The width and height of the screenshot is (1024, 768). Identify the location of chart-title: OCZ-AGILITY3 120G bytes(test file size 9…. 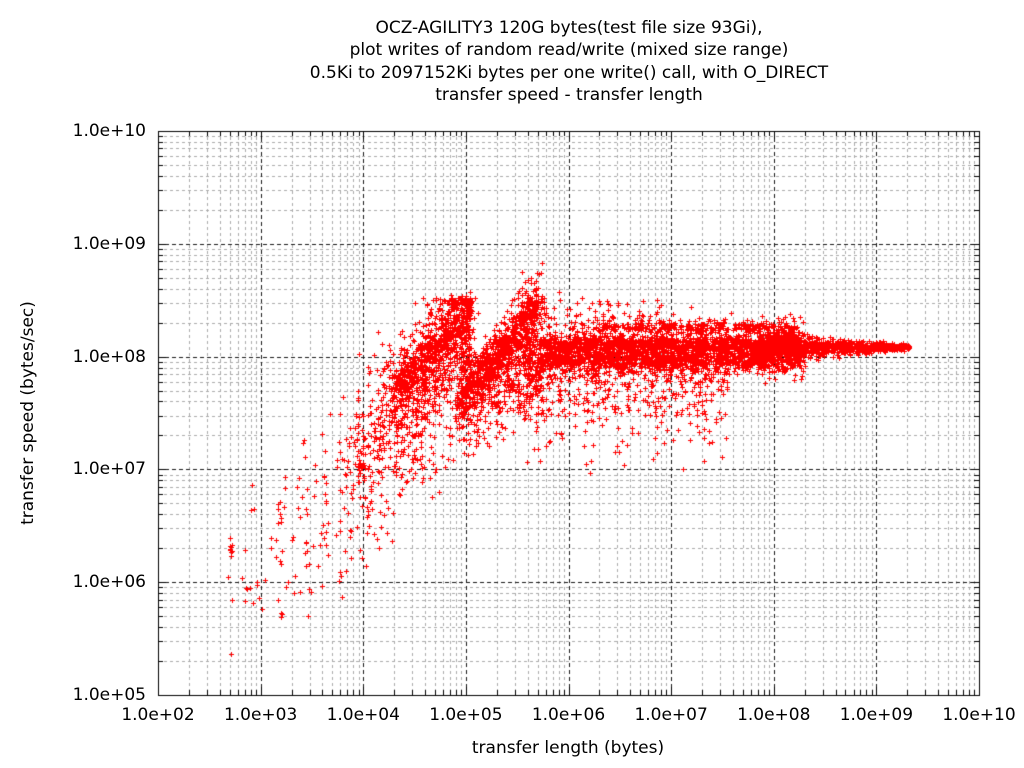
(569, 62).